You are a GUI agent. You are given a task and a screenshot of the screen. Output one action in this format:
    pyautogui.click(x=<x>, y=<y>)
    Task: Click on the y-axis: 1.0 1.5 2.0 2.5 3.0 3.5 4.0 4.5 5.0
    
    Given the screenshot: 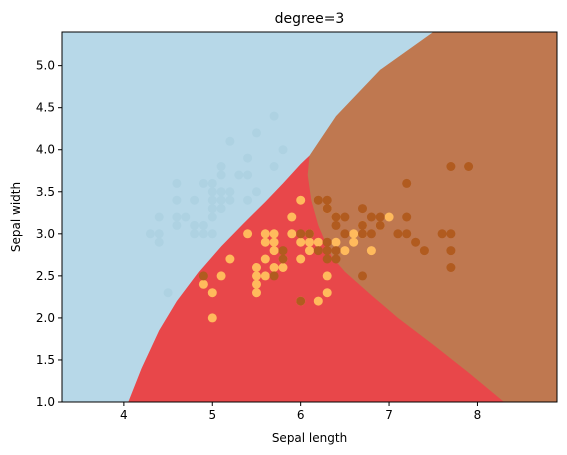 What is the action you would take?
    pyautogui.click(x=49, y=234)
    